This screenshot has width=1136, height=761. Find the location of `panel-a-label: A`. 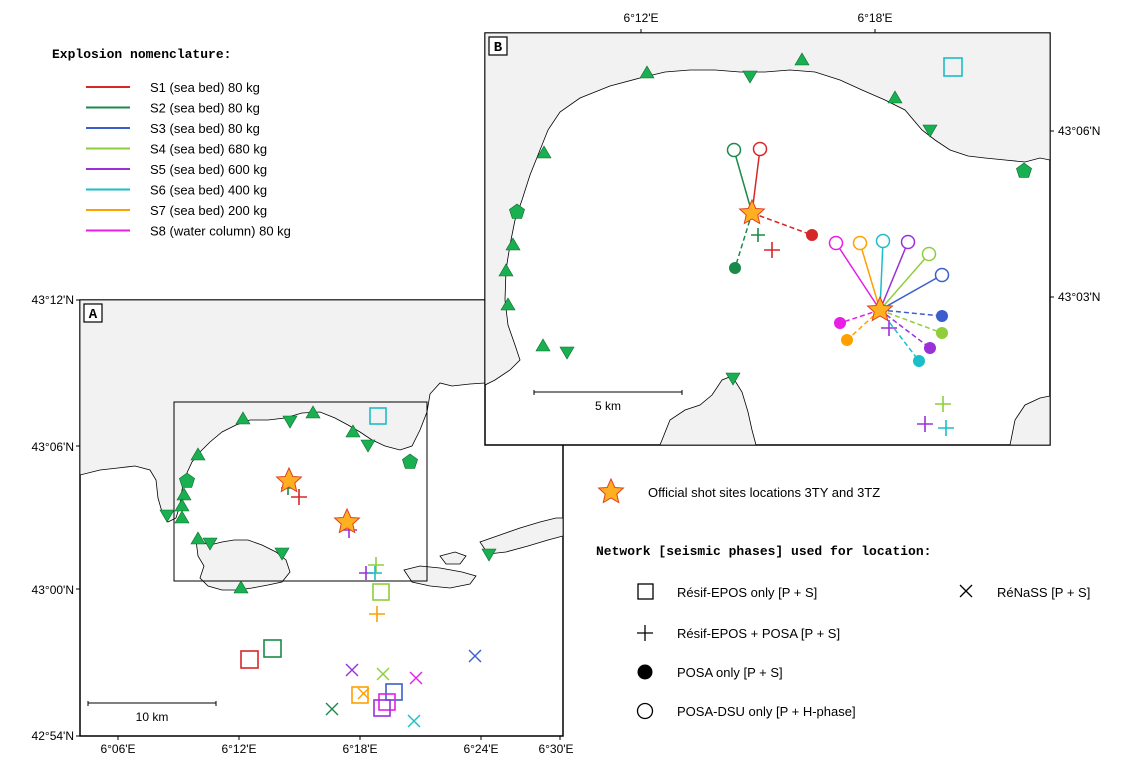

panel-a-label: A is located at coordinates (93, 315).